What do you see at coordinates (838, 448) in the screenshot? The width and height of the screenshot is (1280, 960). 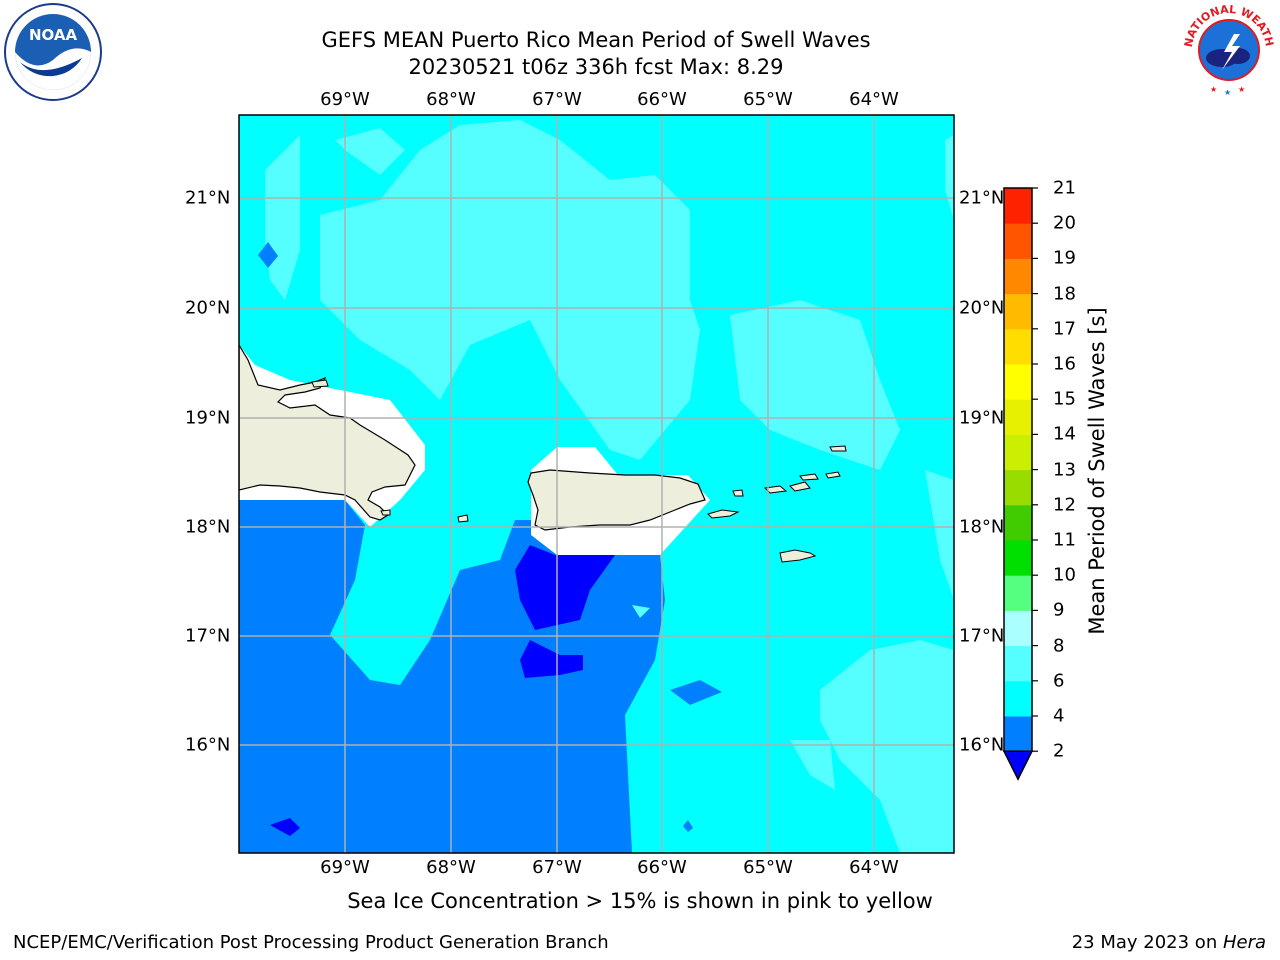 I see `land-anegada` at bounding box center [838, 448].